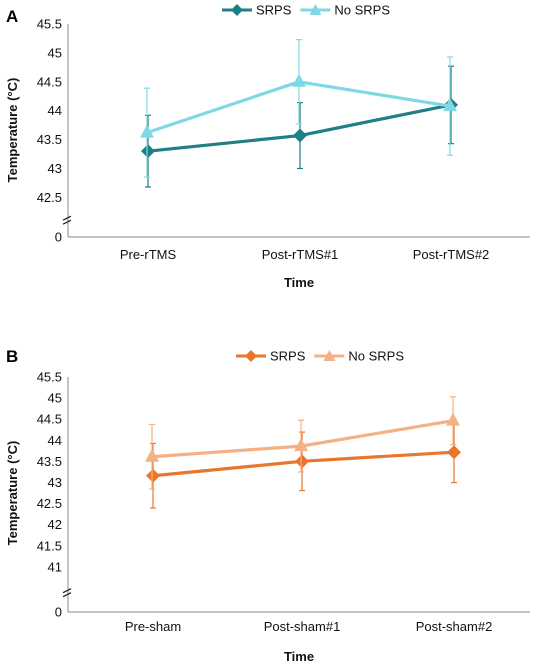 Image resolution: width=536 pixels, height=668 pixels. I want to click on y-tick-label: 42, so click(55, 524).